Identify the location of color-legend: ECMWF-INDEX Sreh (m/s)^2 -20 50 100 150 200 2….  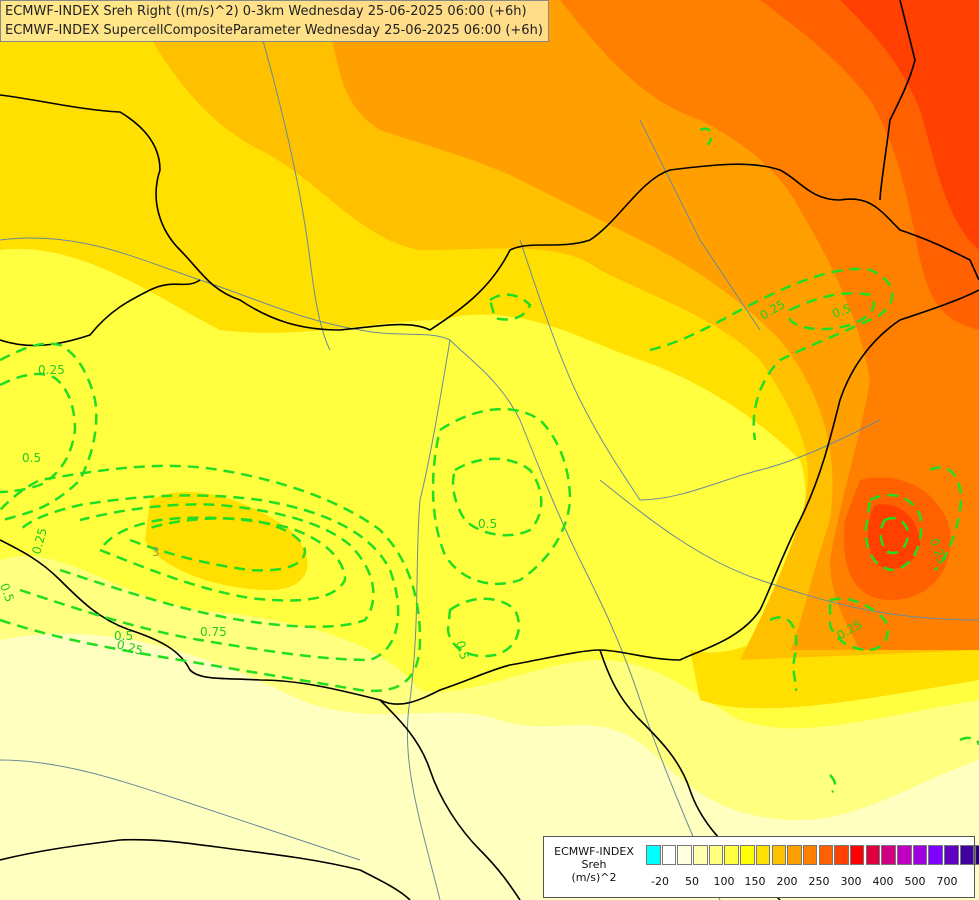
(761, 867).